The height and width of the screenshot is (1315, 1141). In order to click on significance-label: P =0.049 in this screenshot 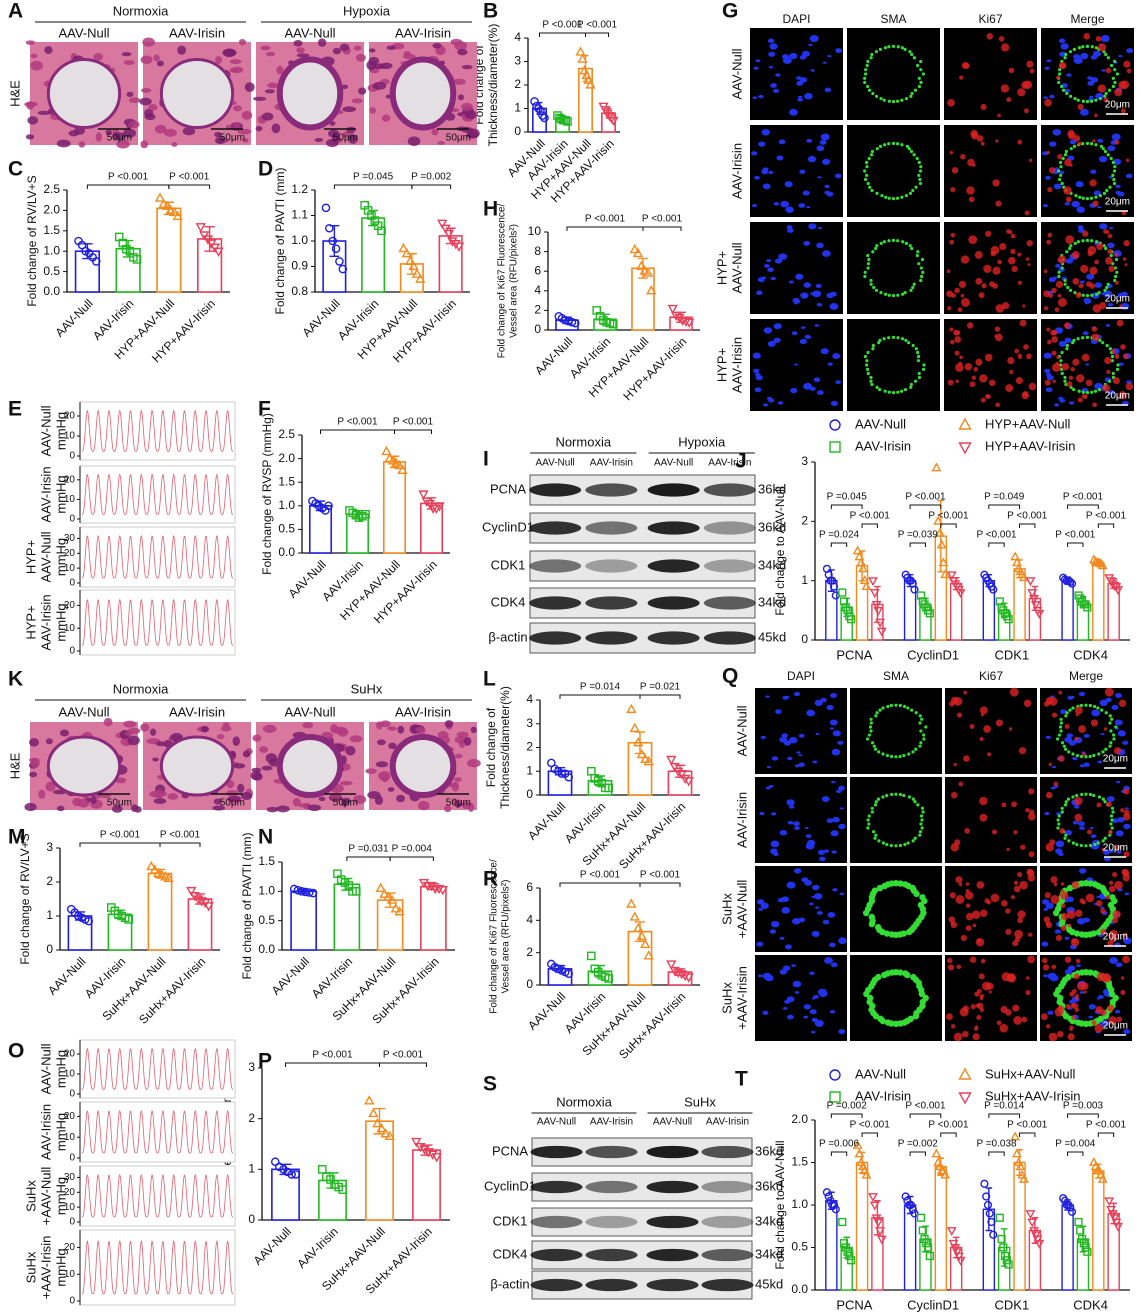, I will do `click(1004, 497)`.